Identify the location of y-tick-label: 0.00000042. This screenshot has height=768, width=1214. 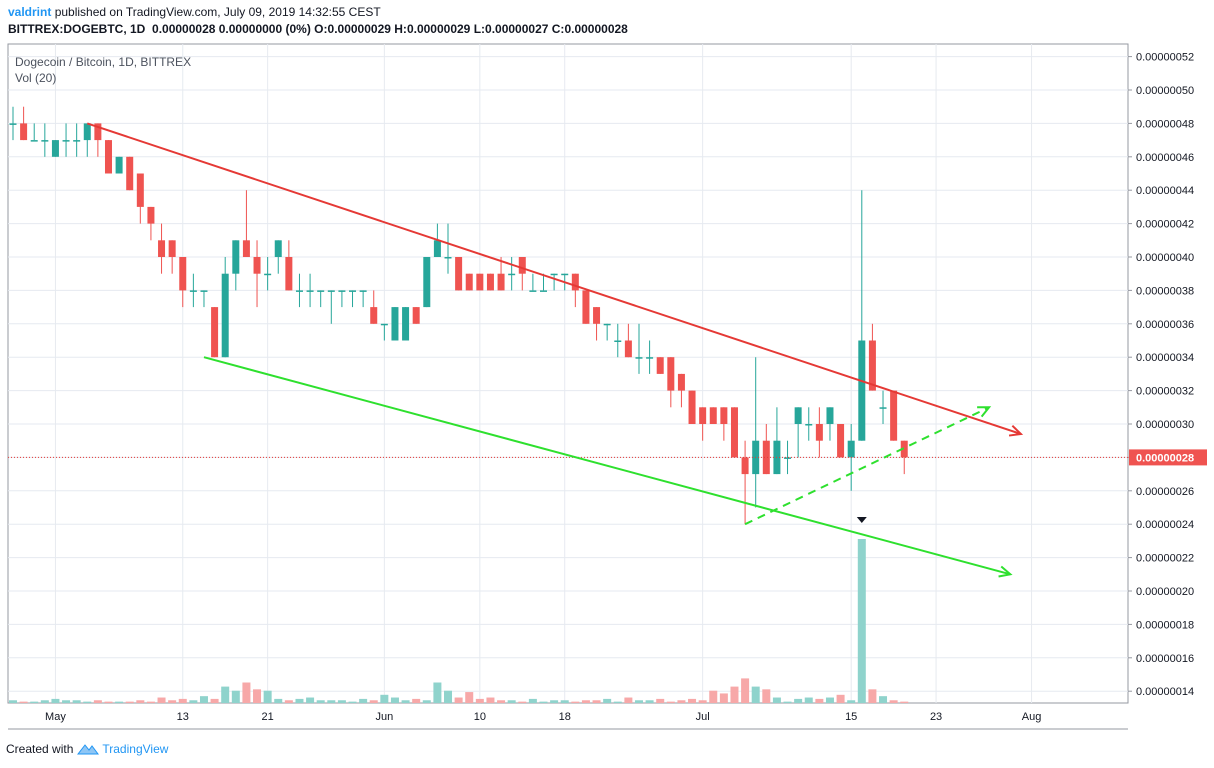
(1165, 225).